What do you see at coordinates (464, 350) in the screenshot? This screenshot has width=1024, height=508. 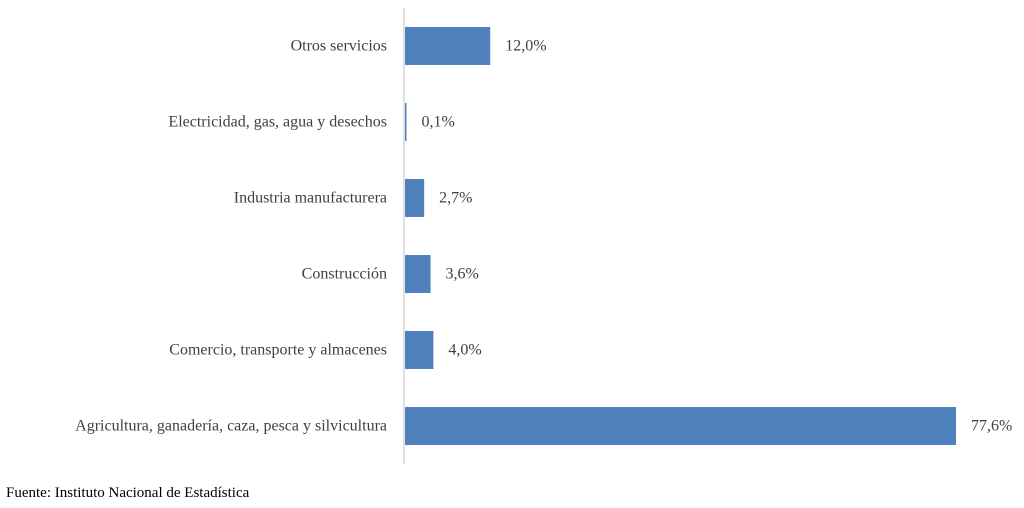 I see `data-label: 4,0%` at bounding box center [464, 350].